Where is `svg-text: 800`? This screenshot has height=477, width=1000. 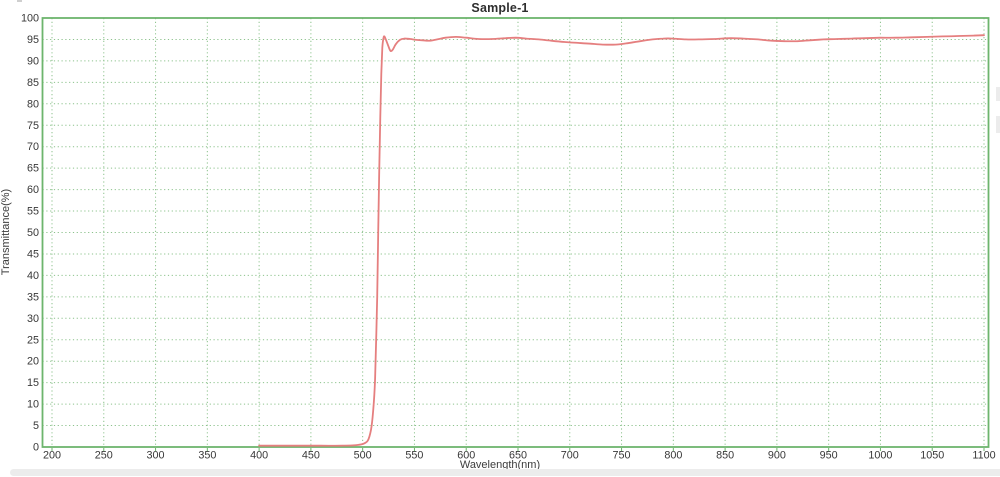 svg-text: 800 is located at coordinates (673, 456).